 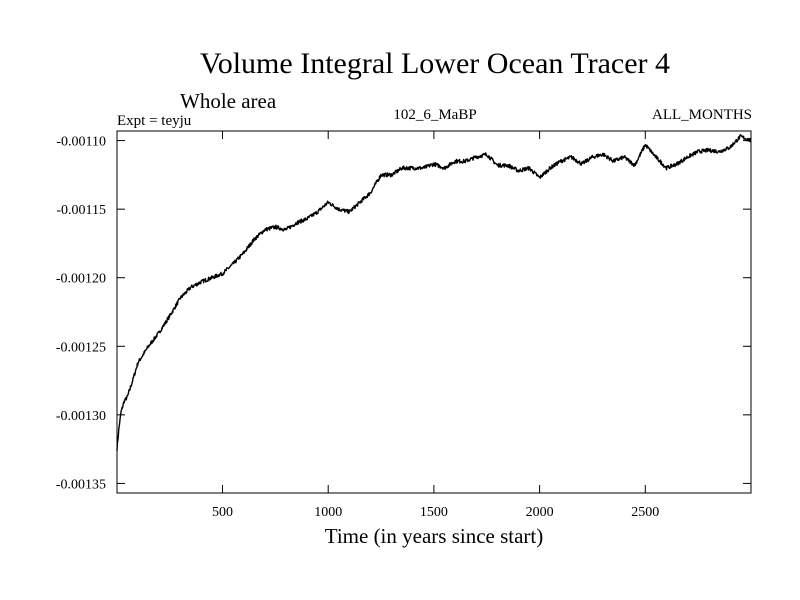 I want to click on x-tick-label: 2000, so click(x=540, y=512).